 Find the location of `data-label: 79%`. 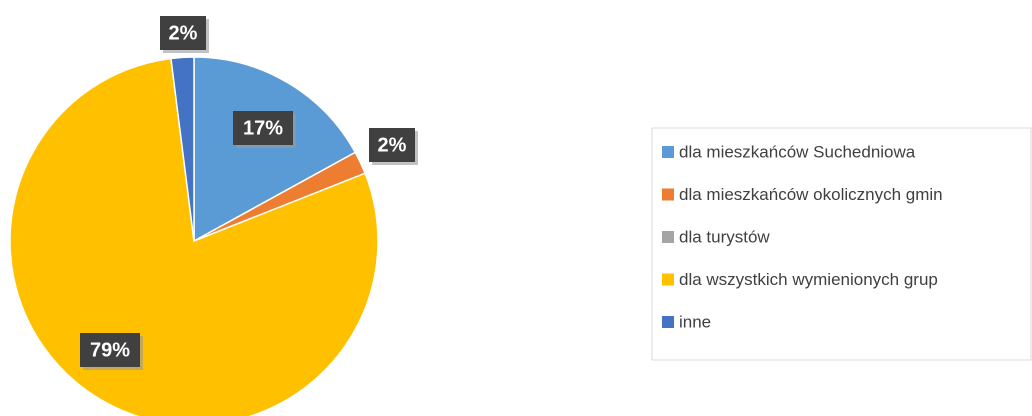

data-label: 79% is located at coordinates (110, 350).